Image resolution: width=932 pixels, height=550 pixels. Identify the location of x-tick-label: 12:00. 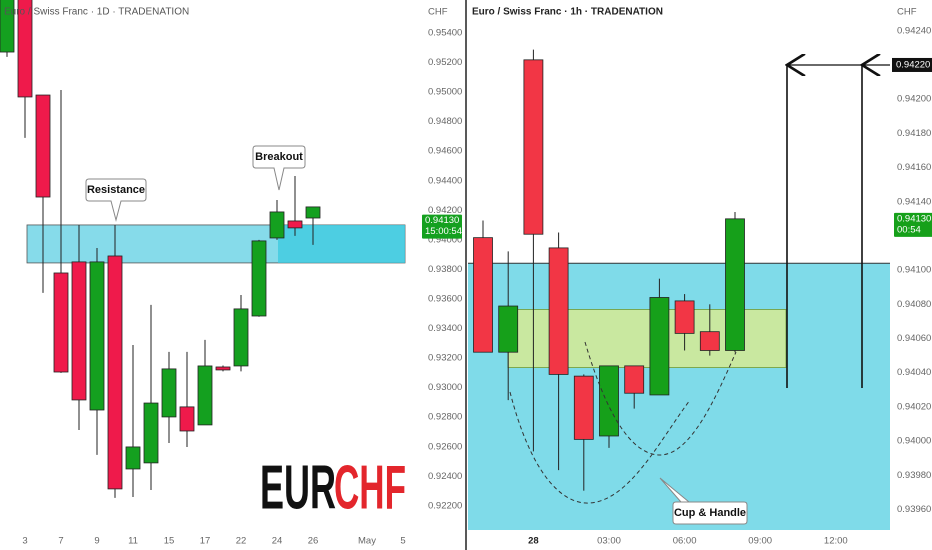
(836, 541).